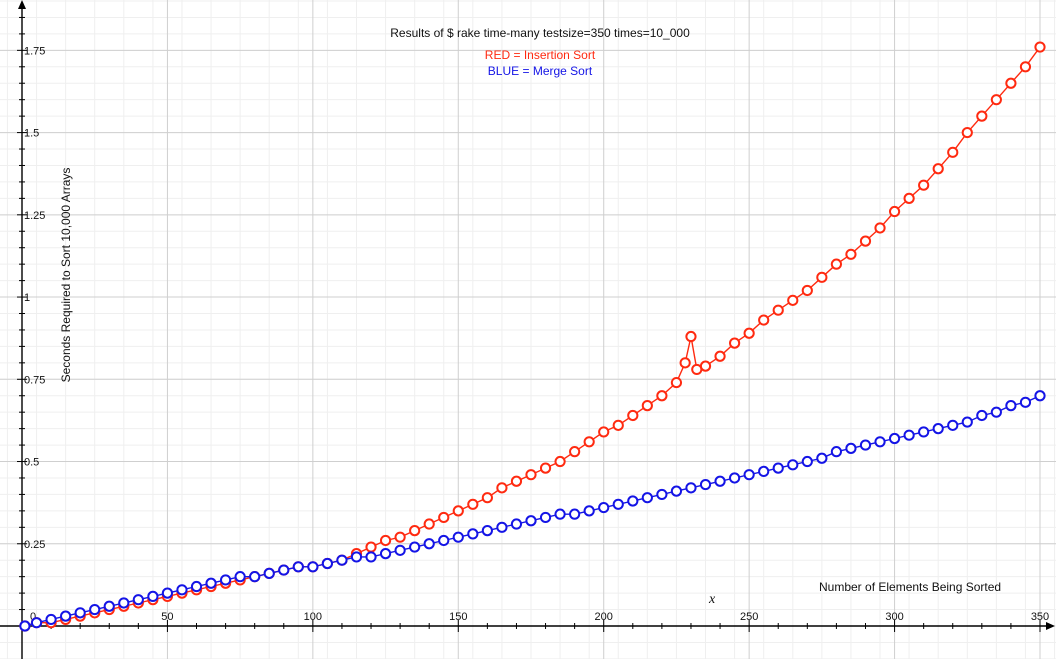  Describe the element at coordinates (1040, 617) in the screenshot. I see `x-tick-label: 350` at that location.